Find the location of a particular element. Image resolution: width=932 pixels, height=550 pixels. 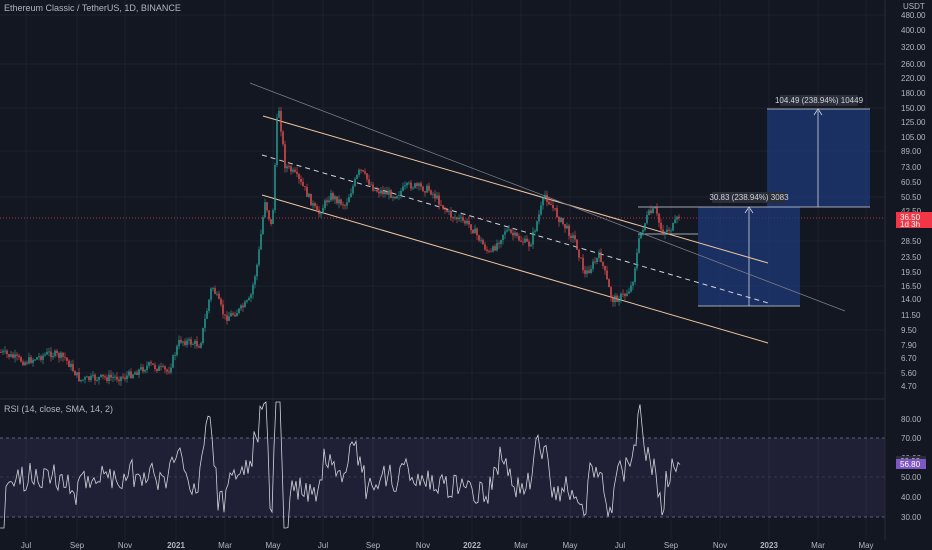

channel-lower-line is located at coordinates (515, 269).